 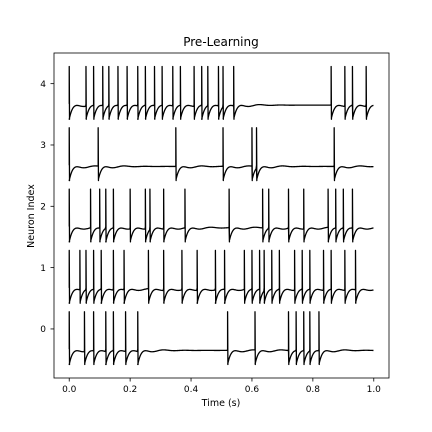 I want to click on x-tick-label: 0.6, so click(x=252, y=390).